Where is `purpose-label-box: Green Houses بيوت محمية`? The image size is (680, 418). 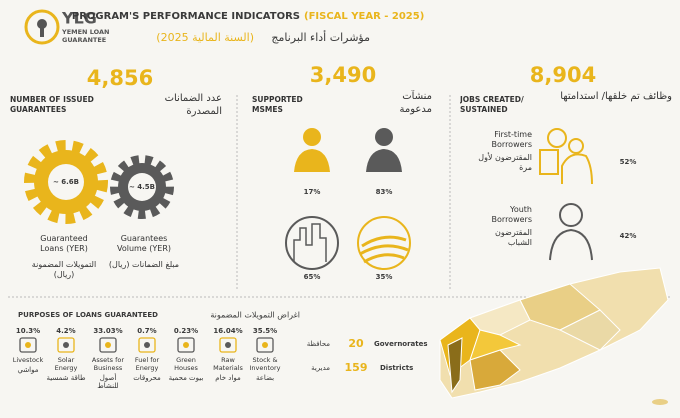 purpose-label-box: Green Houses بيوت محمية is located at coordinates (186, 369).